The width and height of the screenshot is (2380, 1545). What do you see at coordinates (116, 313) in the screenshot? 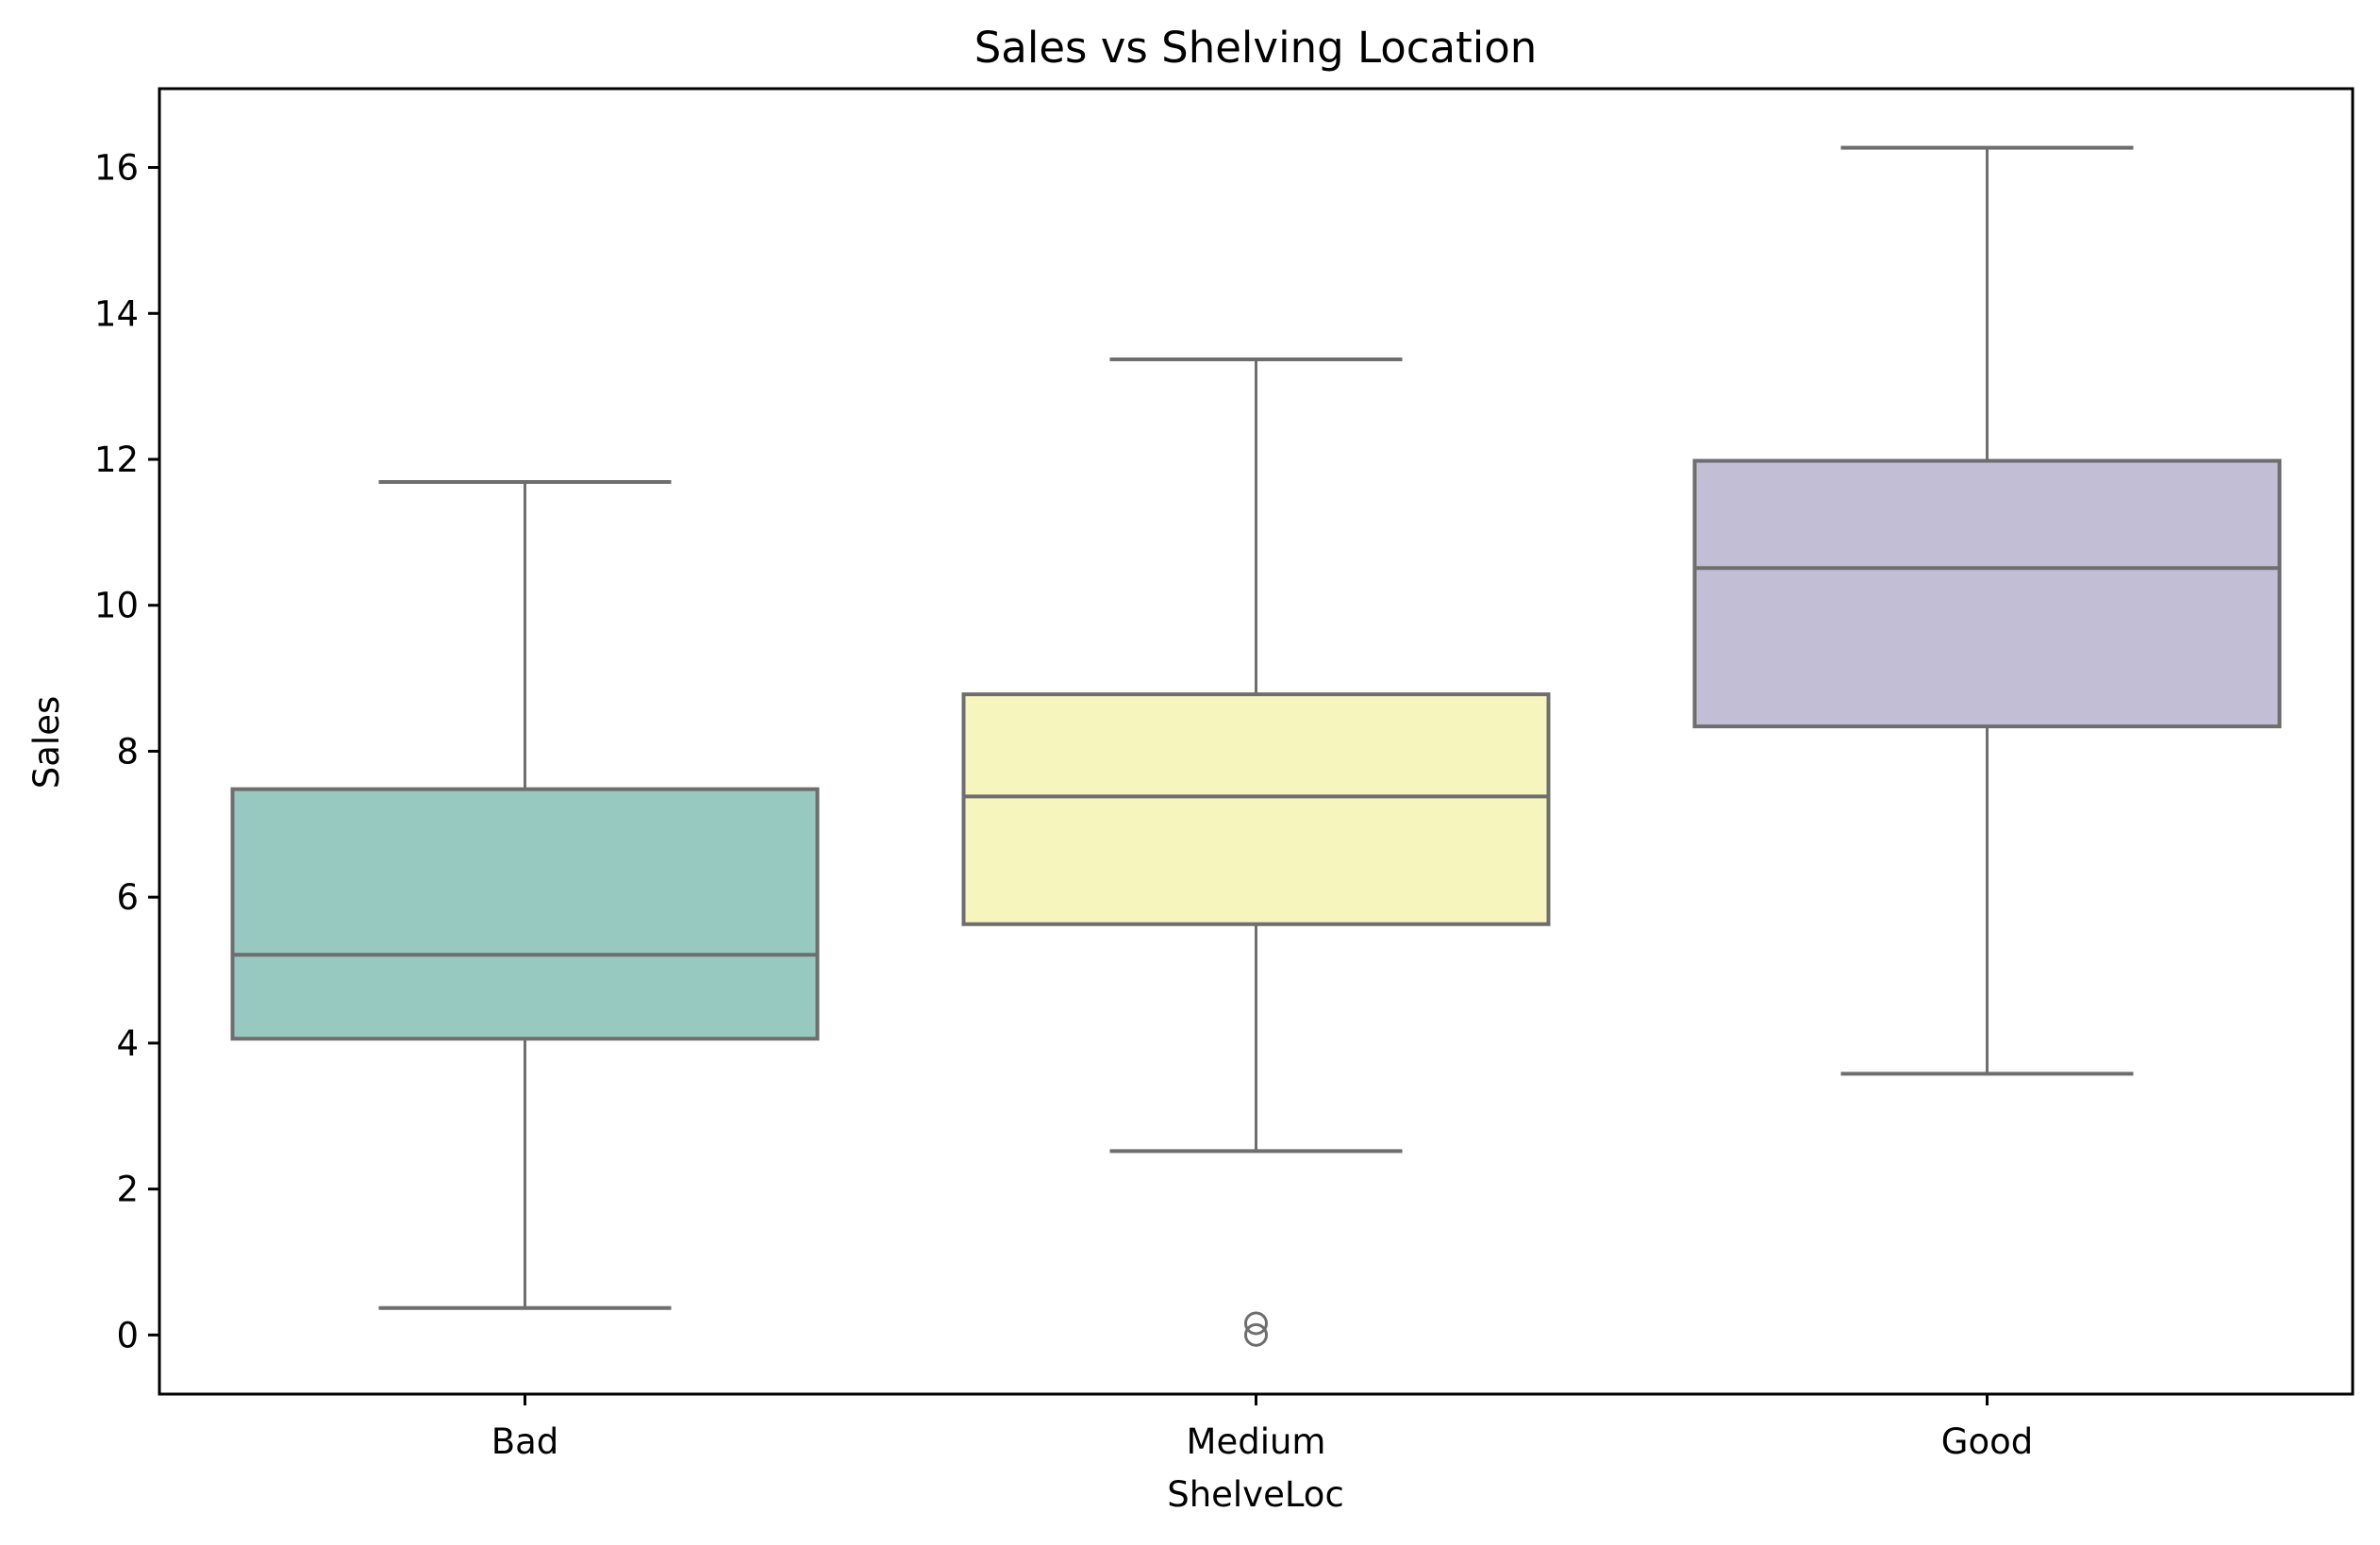
I see `y-tick-label: 14` at bounding box center [116, 313].